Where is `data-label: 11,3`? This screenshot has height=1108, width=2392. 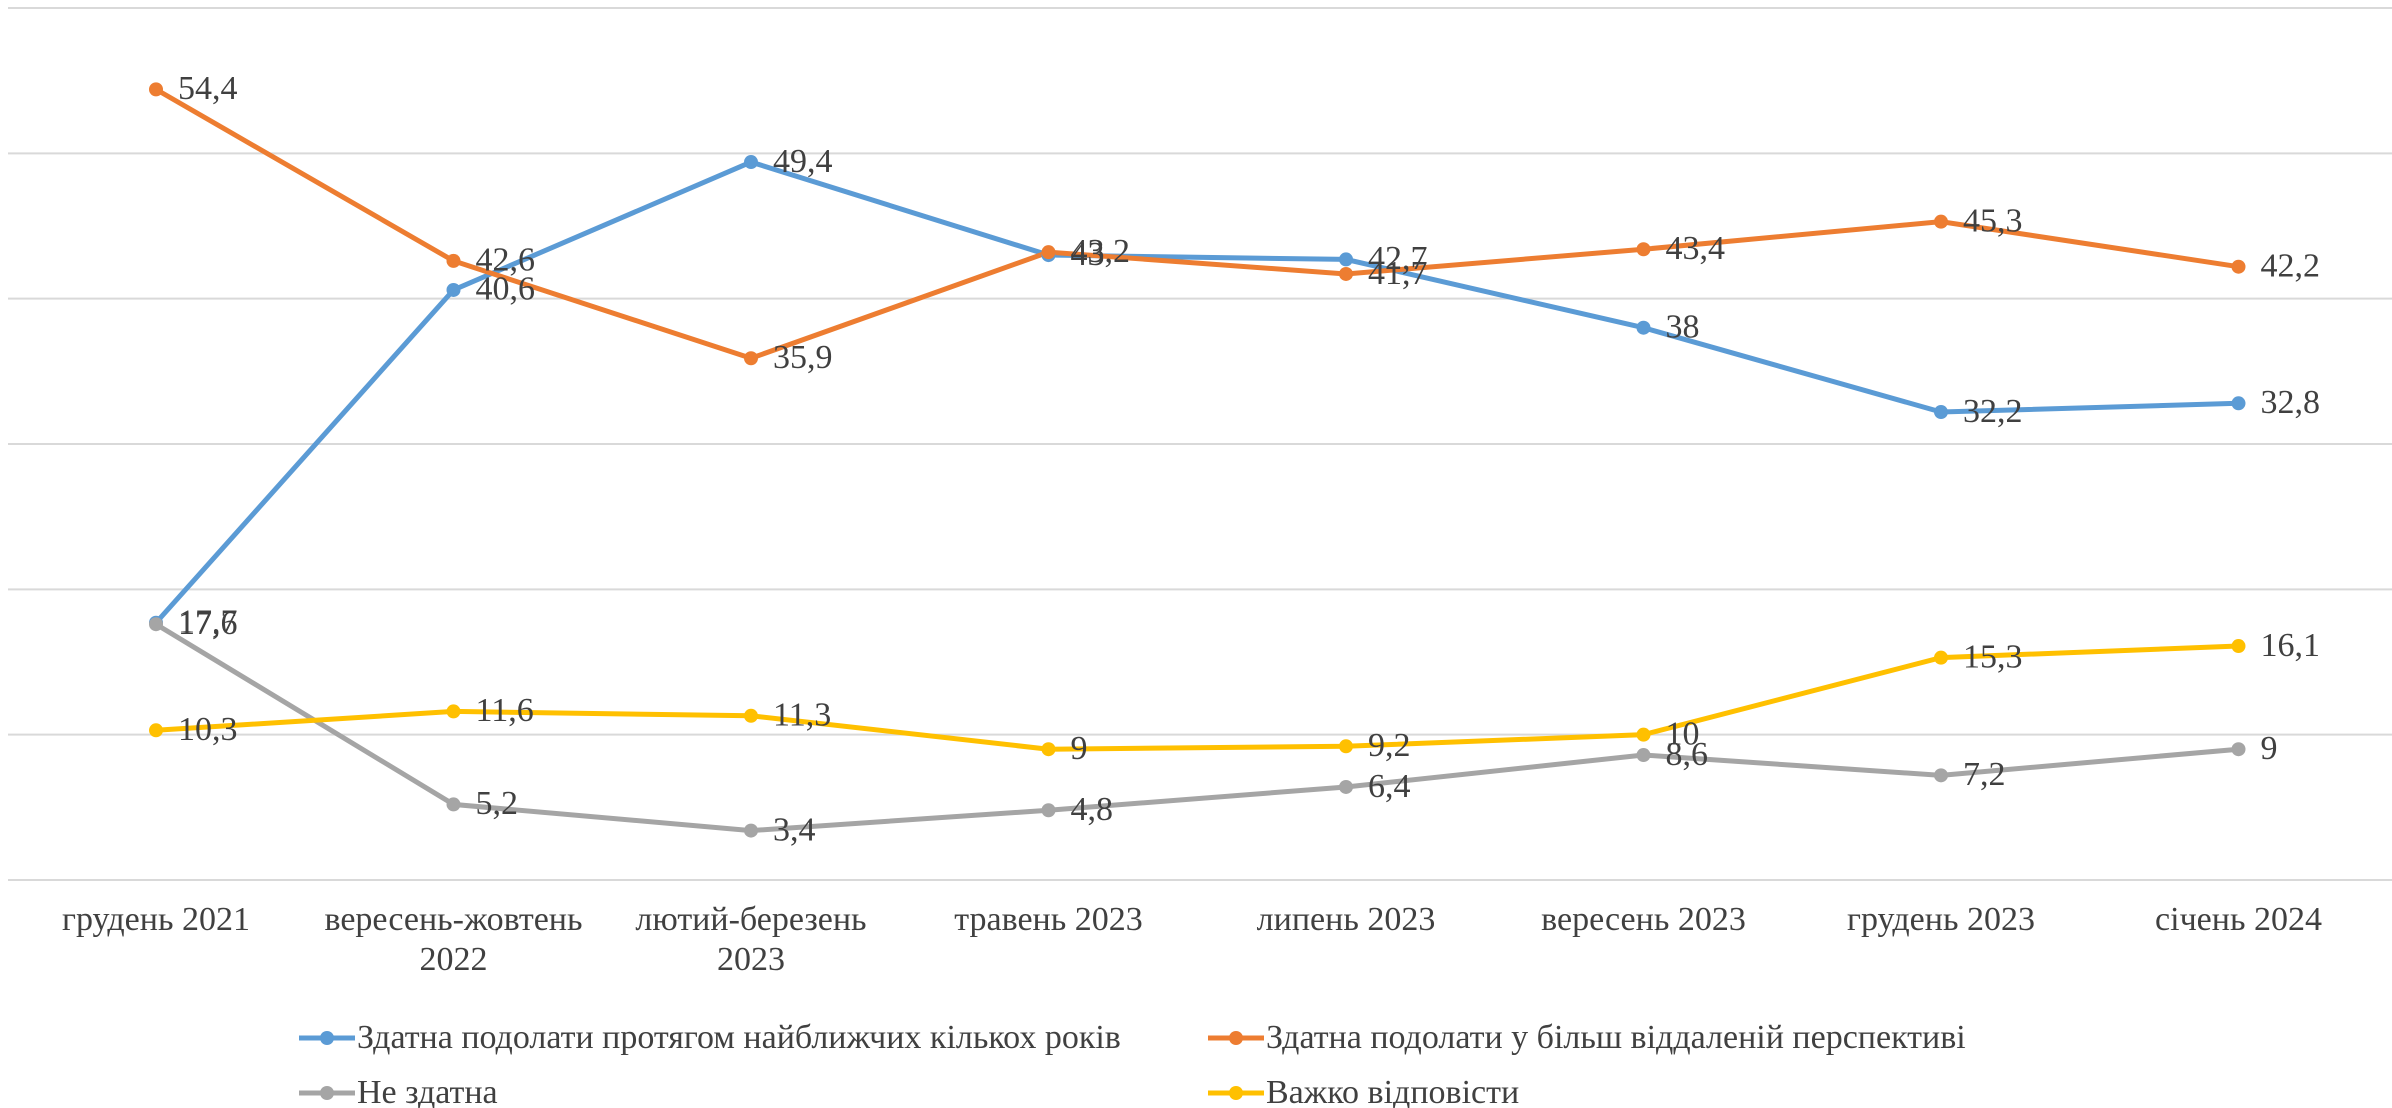 data-label: 11,3 is located at coordinates (802, 715).